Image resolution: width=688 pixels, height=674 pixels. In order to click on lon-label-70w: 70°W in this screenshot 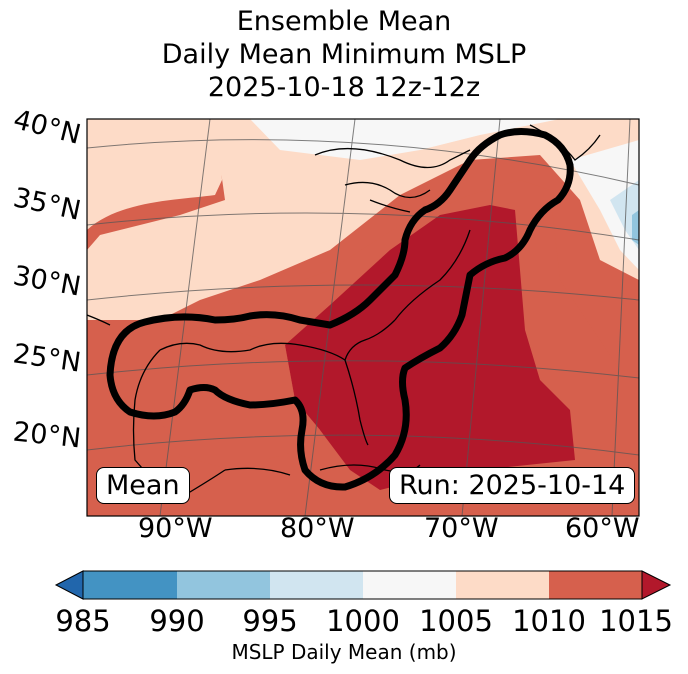, I will do `click(461, 528)`.